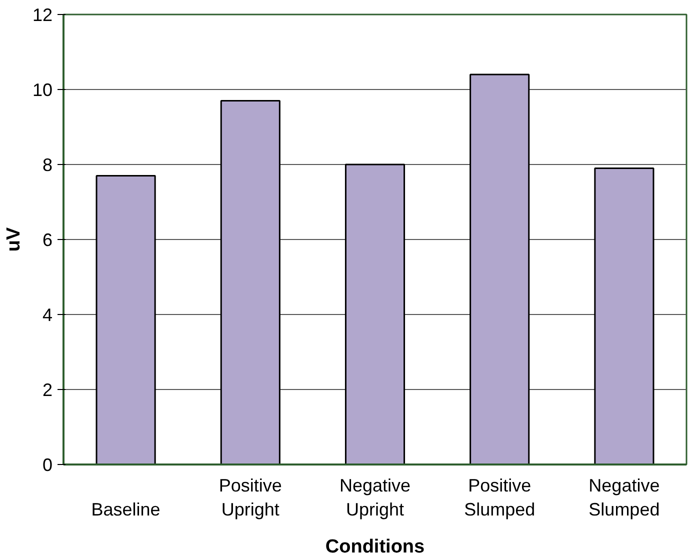  What do you see at coordinates (42, 15) in the screenshot?
I see `y-tick-label: 12` at bounding box center [42, 15].